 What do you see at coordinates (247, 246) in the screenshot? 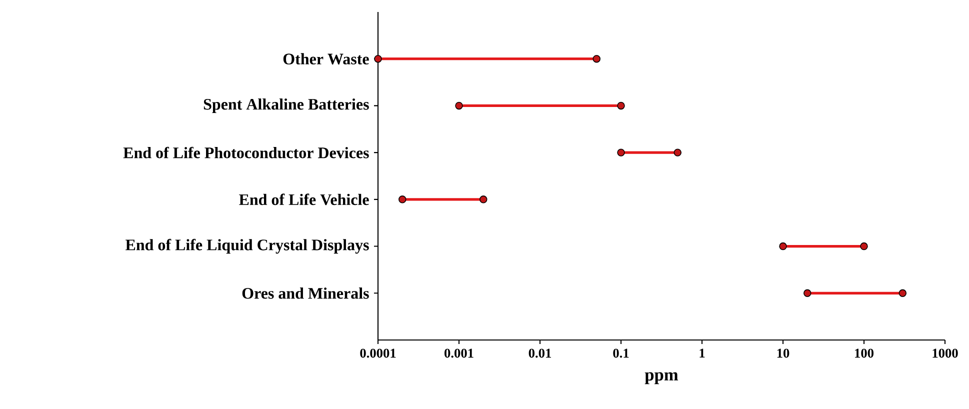
I see `y-tick-label: End of Life Liquid Crystal Displays` at bounding box center [247, 246].